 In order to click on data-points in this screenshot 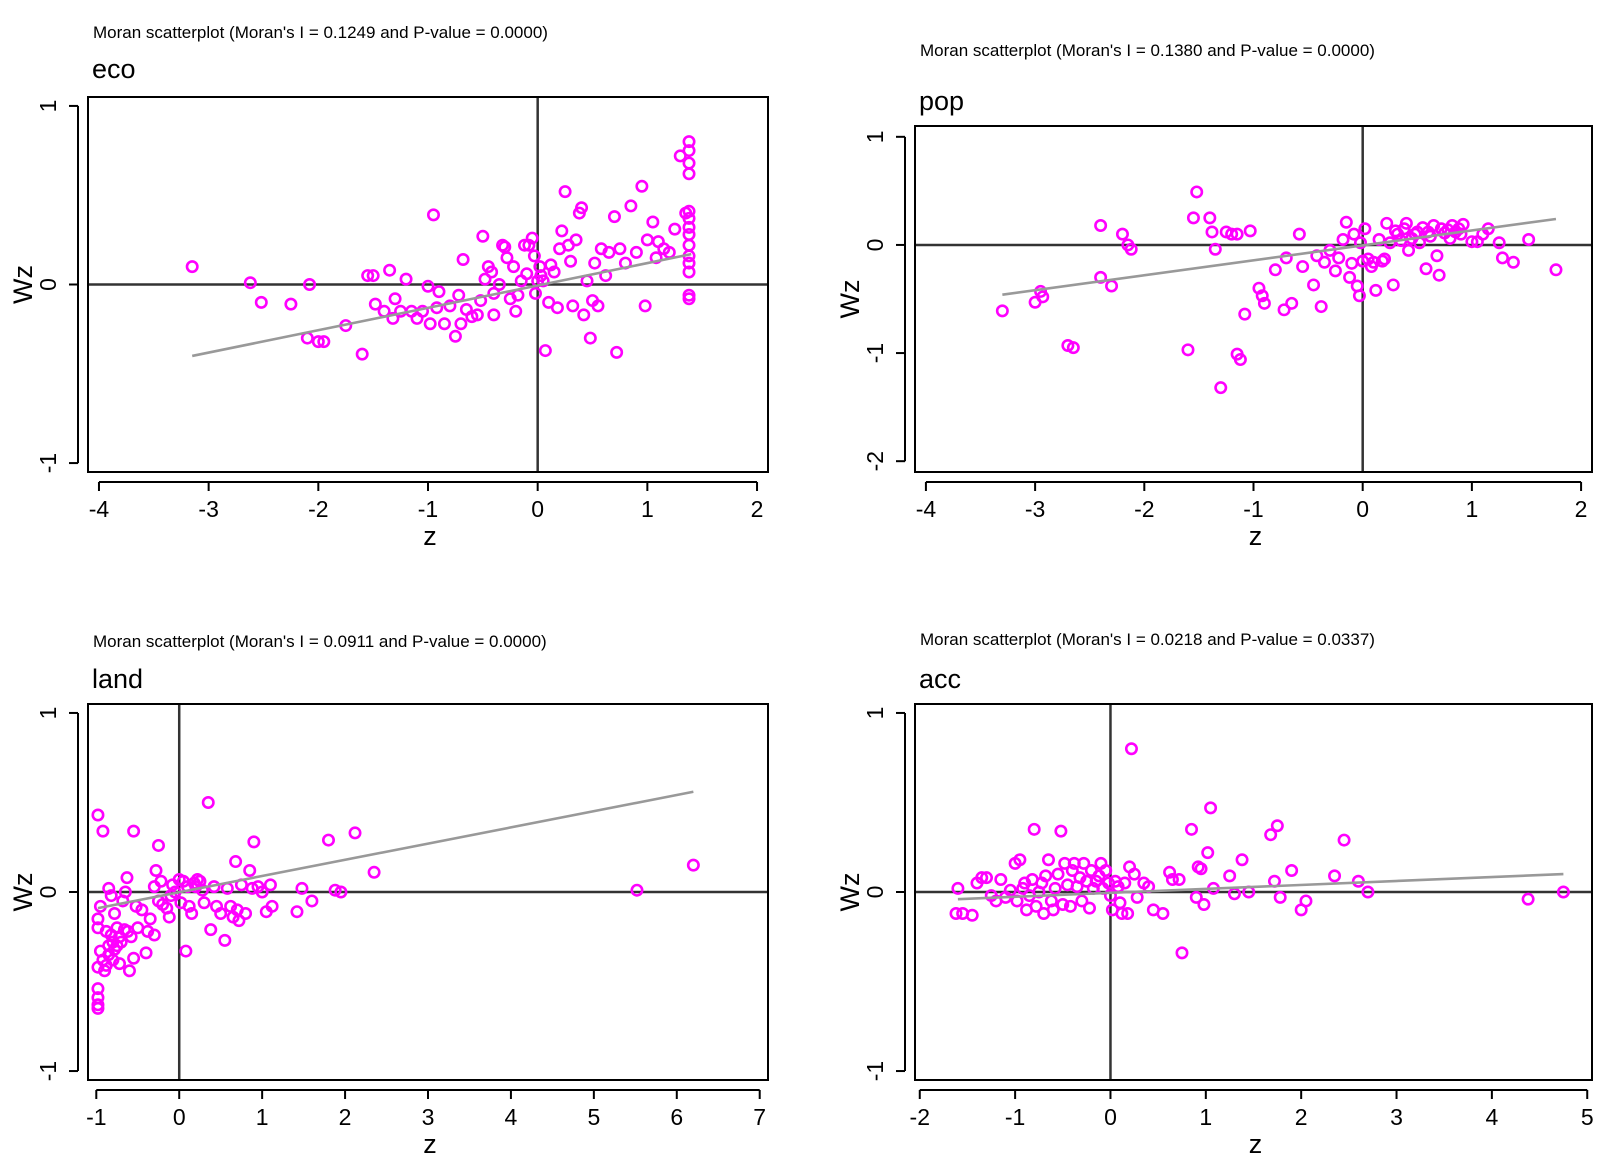, I will do `click(440, 248)`.